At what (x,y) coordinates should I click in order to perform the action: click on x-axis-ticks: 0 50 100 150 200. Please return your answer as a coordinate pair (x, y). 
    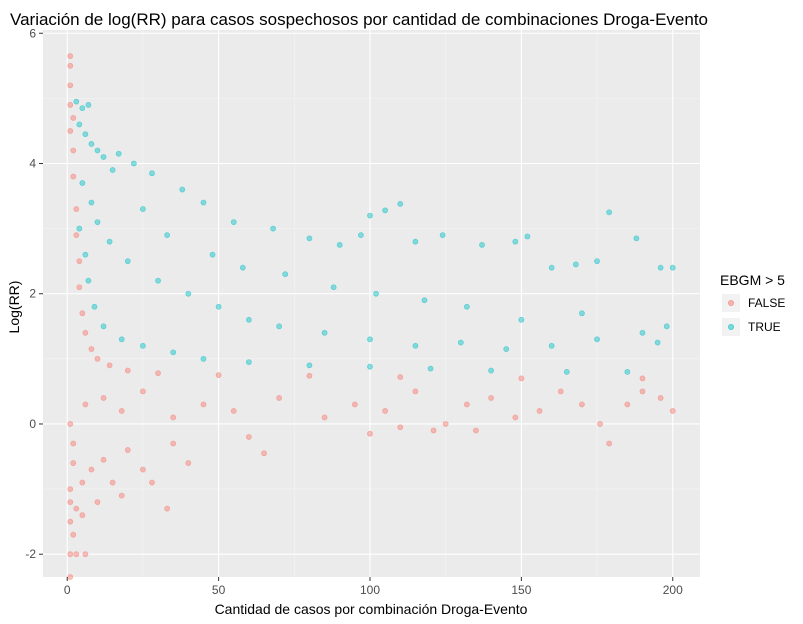
    Looking at the image, I should click on (373, 587).